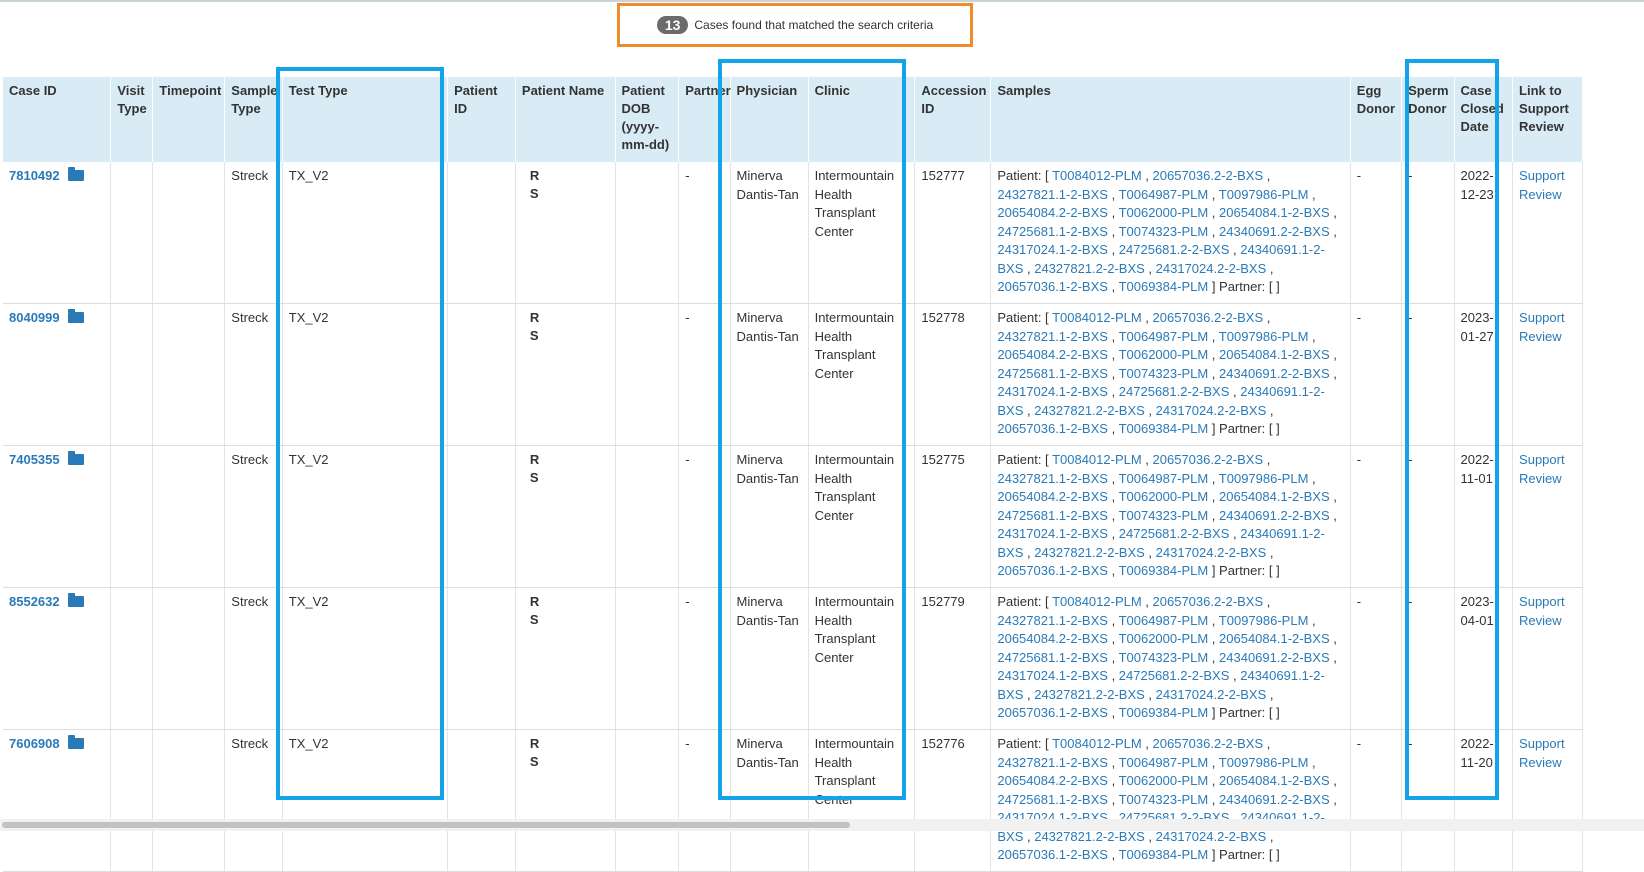  Describe the element at coordinates (34, 175) in the screenshot. I see `case-id-link: 7810492` at that location.